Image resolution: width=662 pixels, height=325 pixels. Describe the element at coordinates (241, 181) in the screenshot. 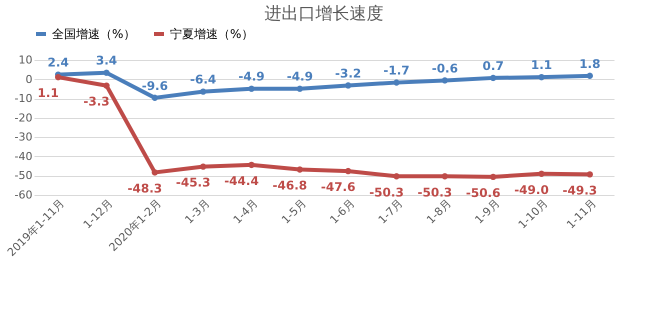

I see `data-label: -44.4` at that location.